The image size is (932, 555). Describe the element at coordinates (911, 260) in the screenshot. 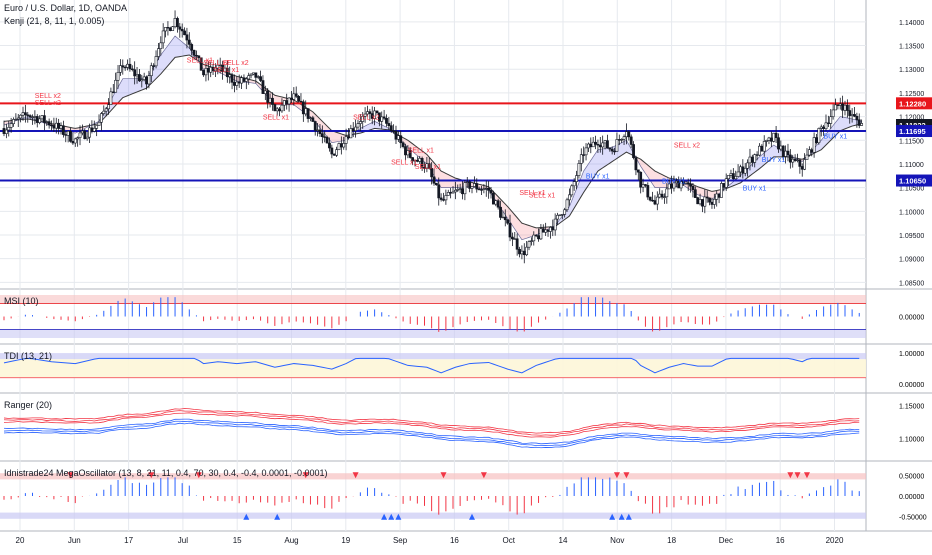

I see `y-tick-label: 1.09000` at that location.